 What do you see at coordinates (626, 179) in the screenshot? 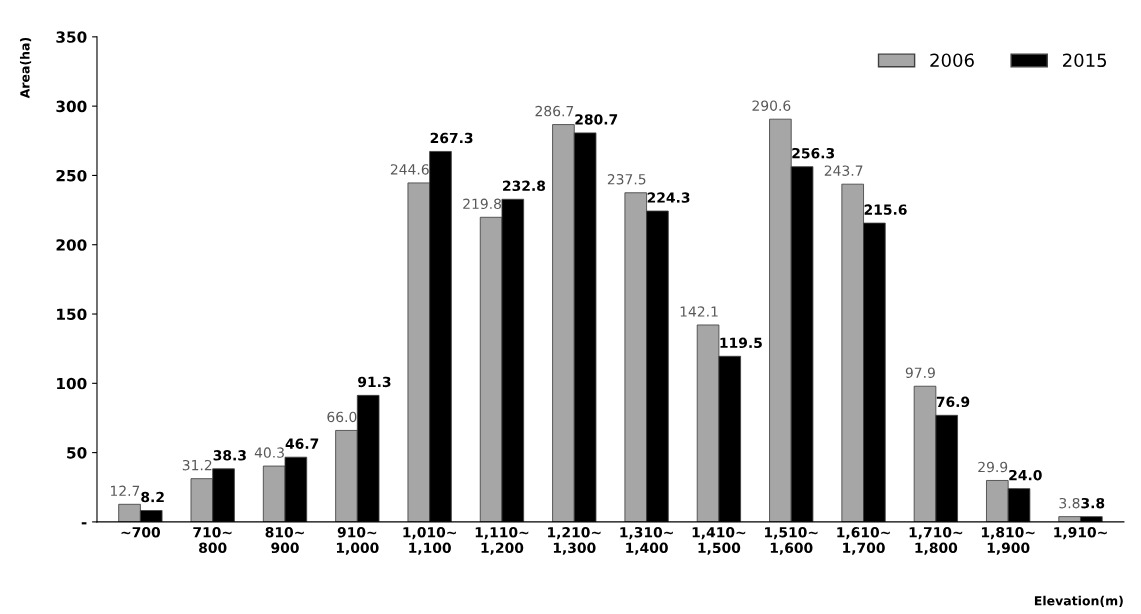
I see `data-label: 237.5` at bounding box center [626, 179].